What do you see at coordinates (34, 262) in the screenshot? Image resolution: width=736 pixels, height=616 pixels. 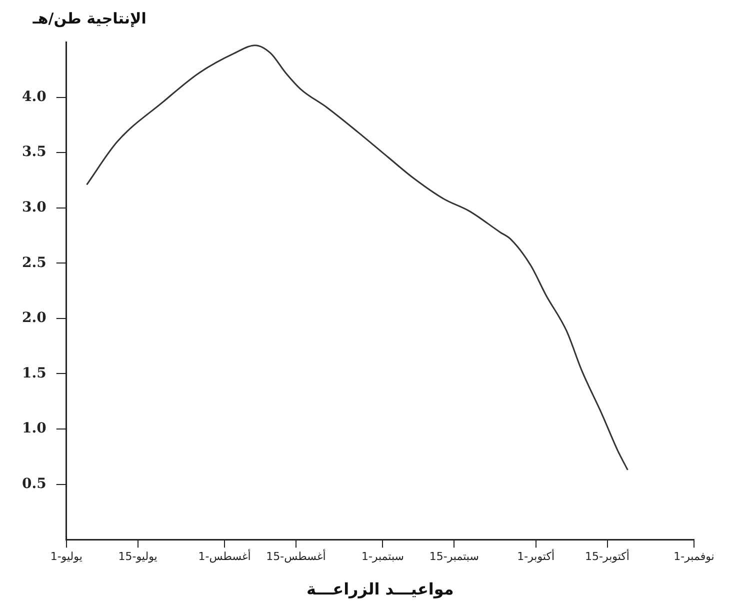 I see `y-tick-label: 2.5` at bounding box center [34, 262].